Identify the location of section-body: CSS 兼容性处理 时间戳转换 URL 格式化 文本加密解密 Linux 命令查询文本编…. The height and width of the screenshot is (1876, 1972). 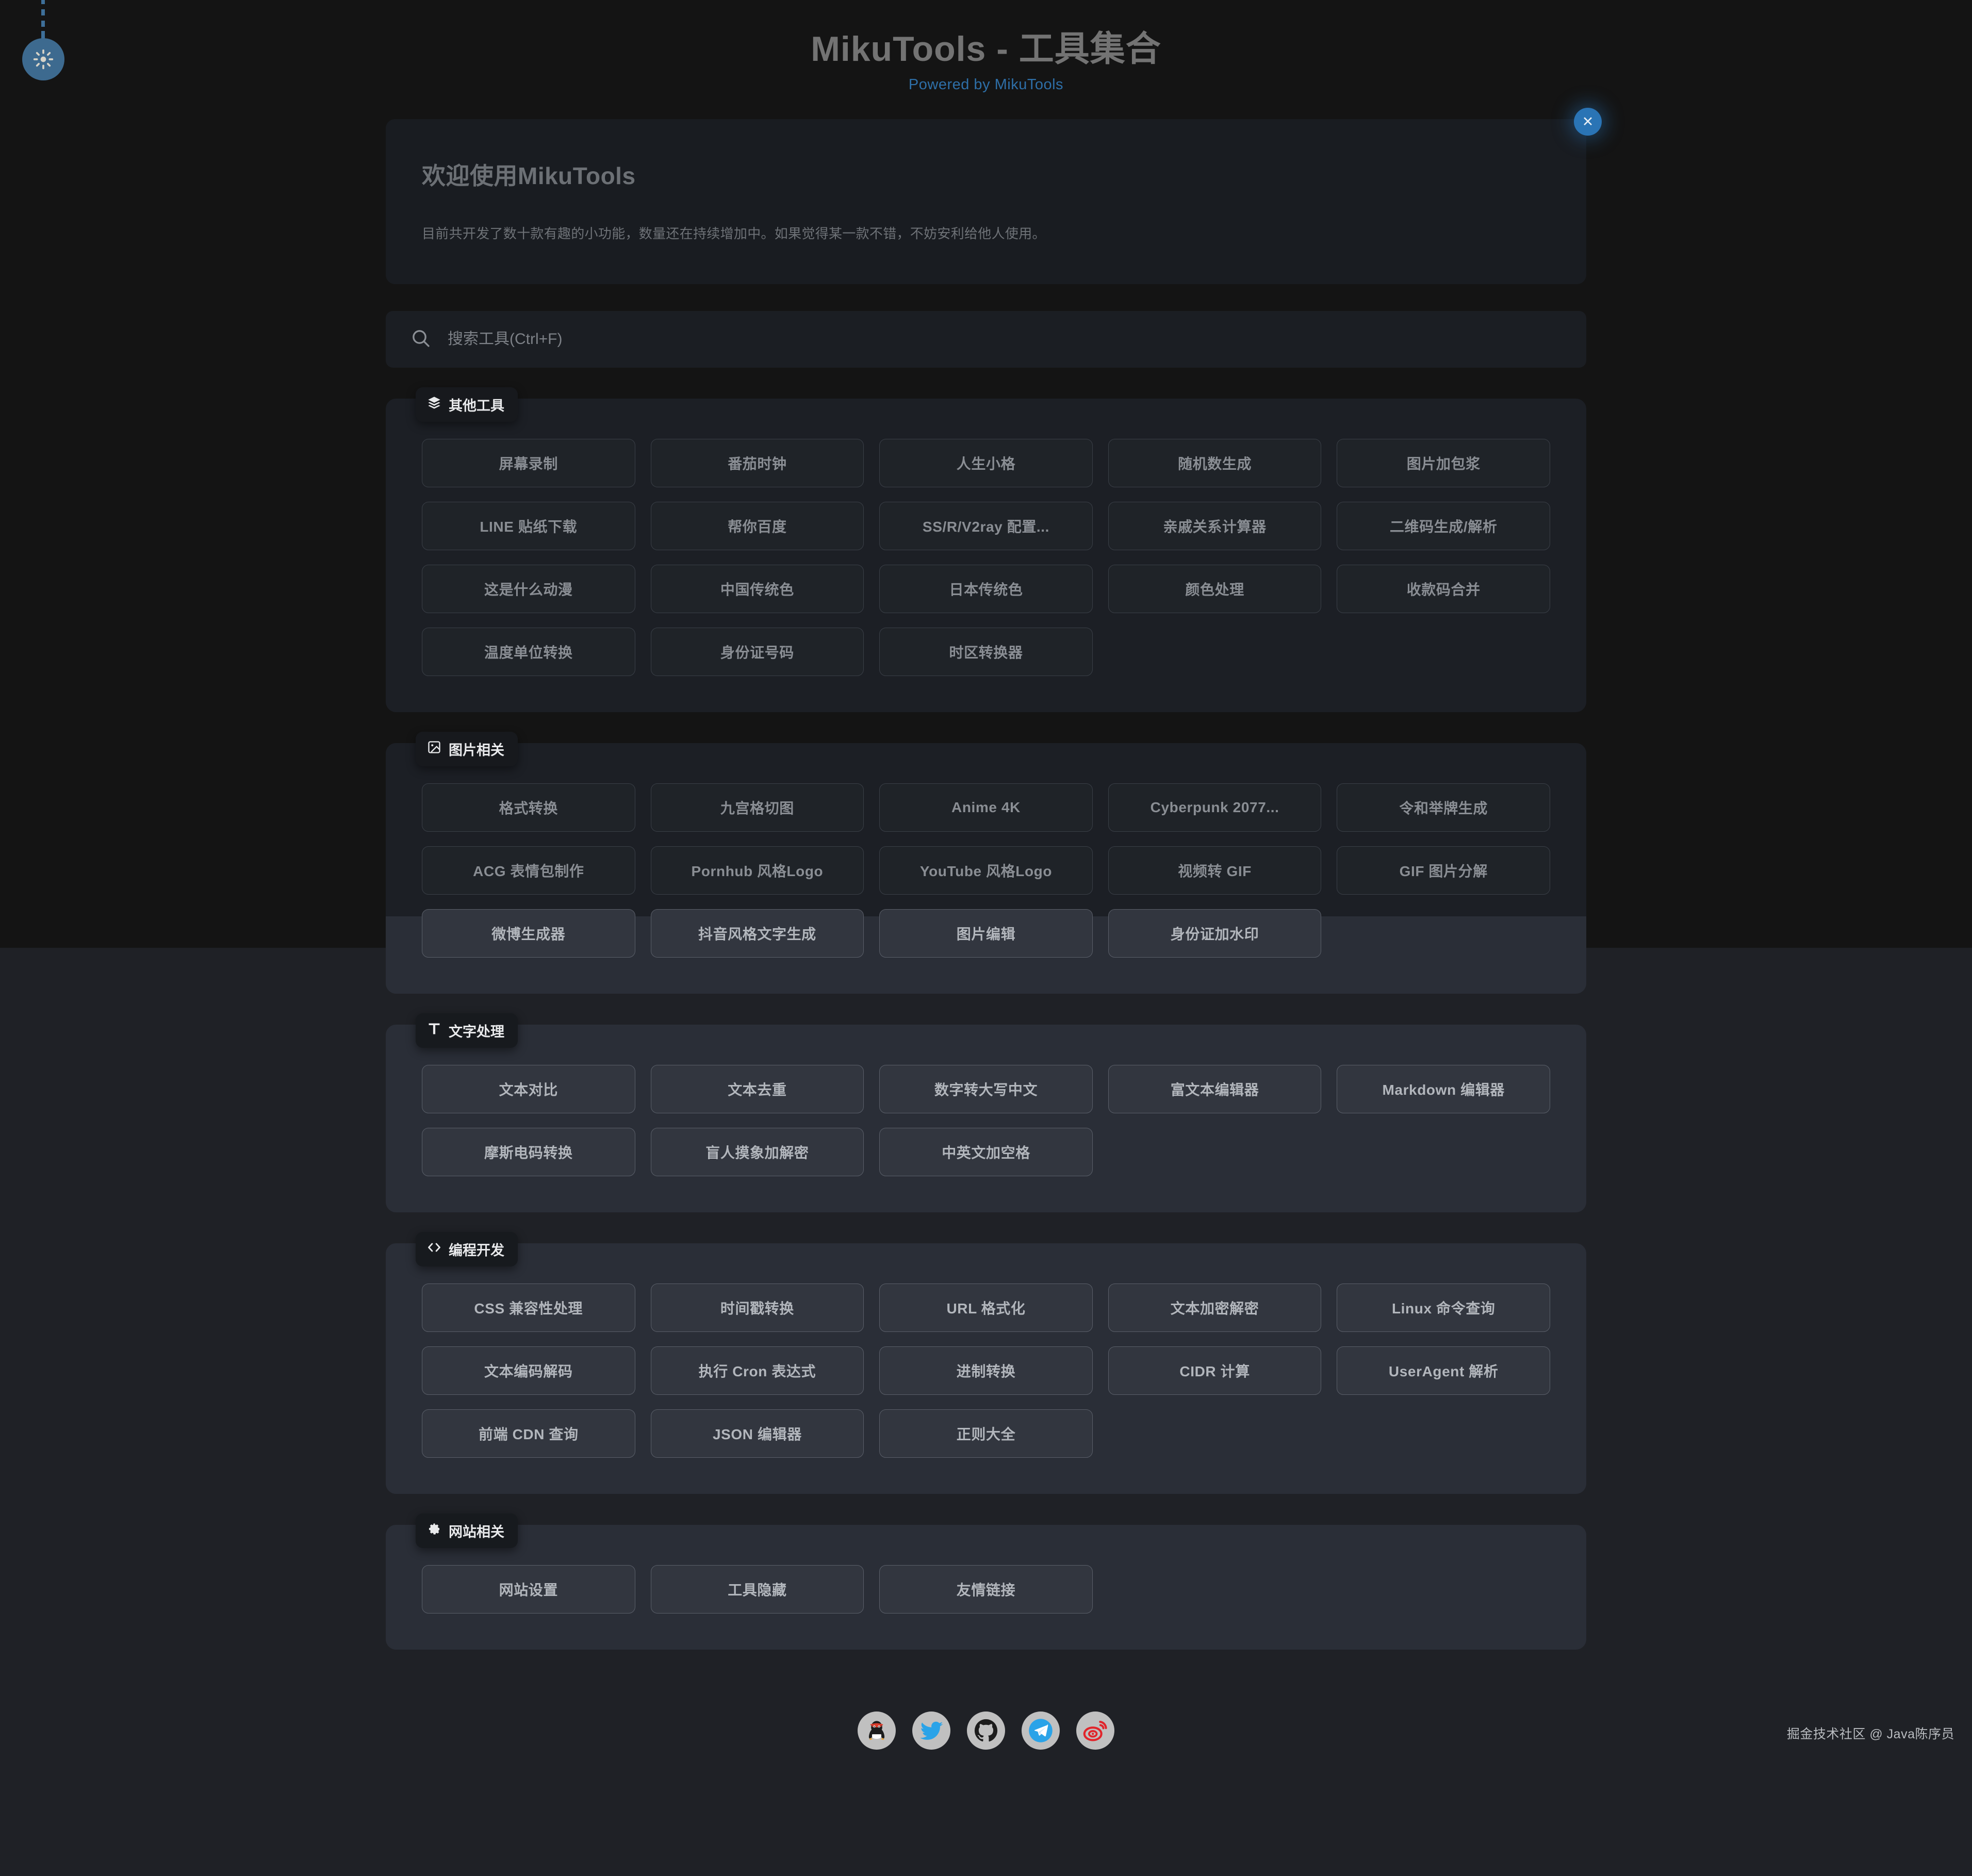
(986, 1368).